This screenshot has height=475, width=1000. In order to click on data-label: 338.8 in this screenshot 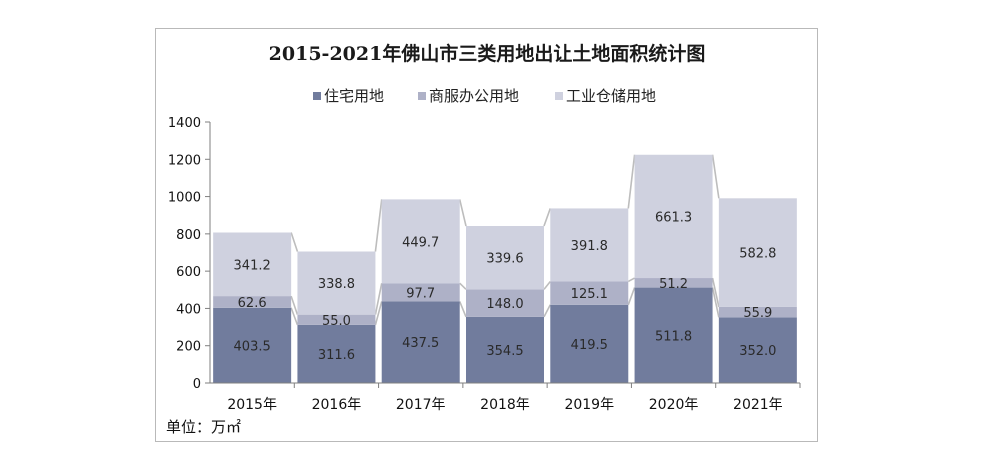, I will do `click(336, 284)`.